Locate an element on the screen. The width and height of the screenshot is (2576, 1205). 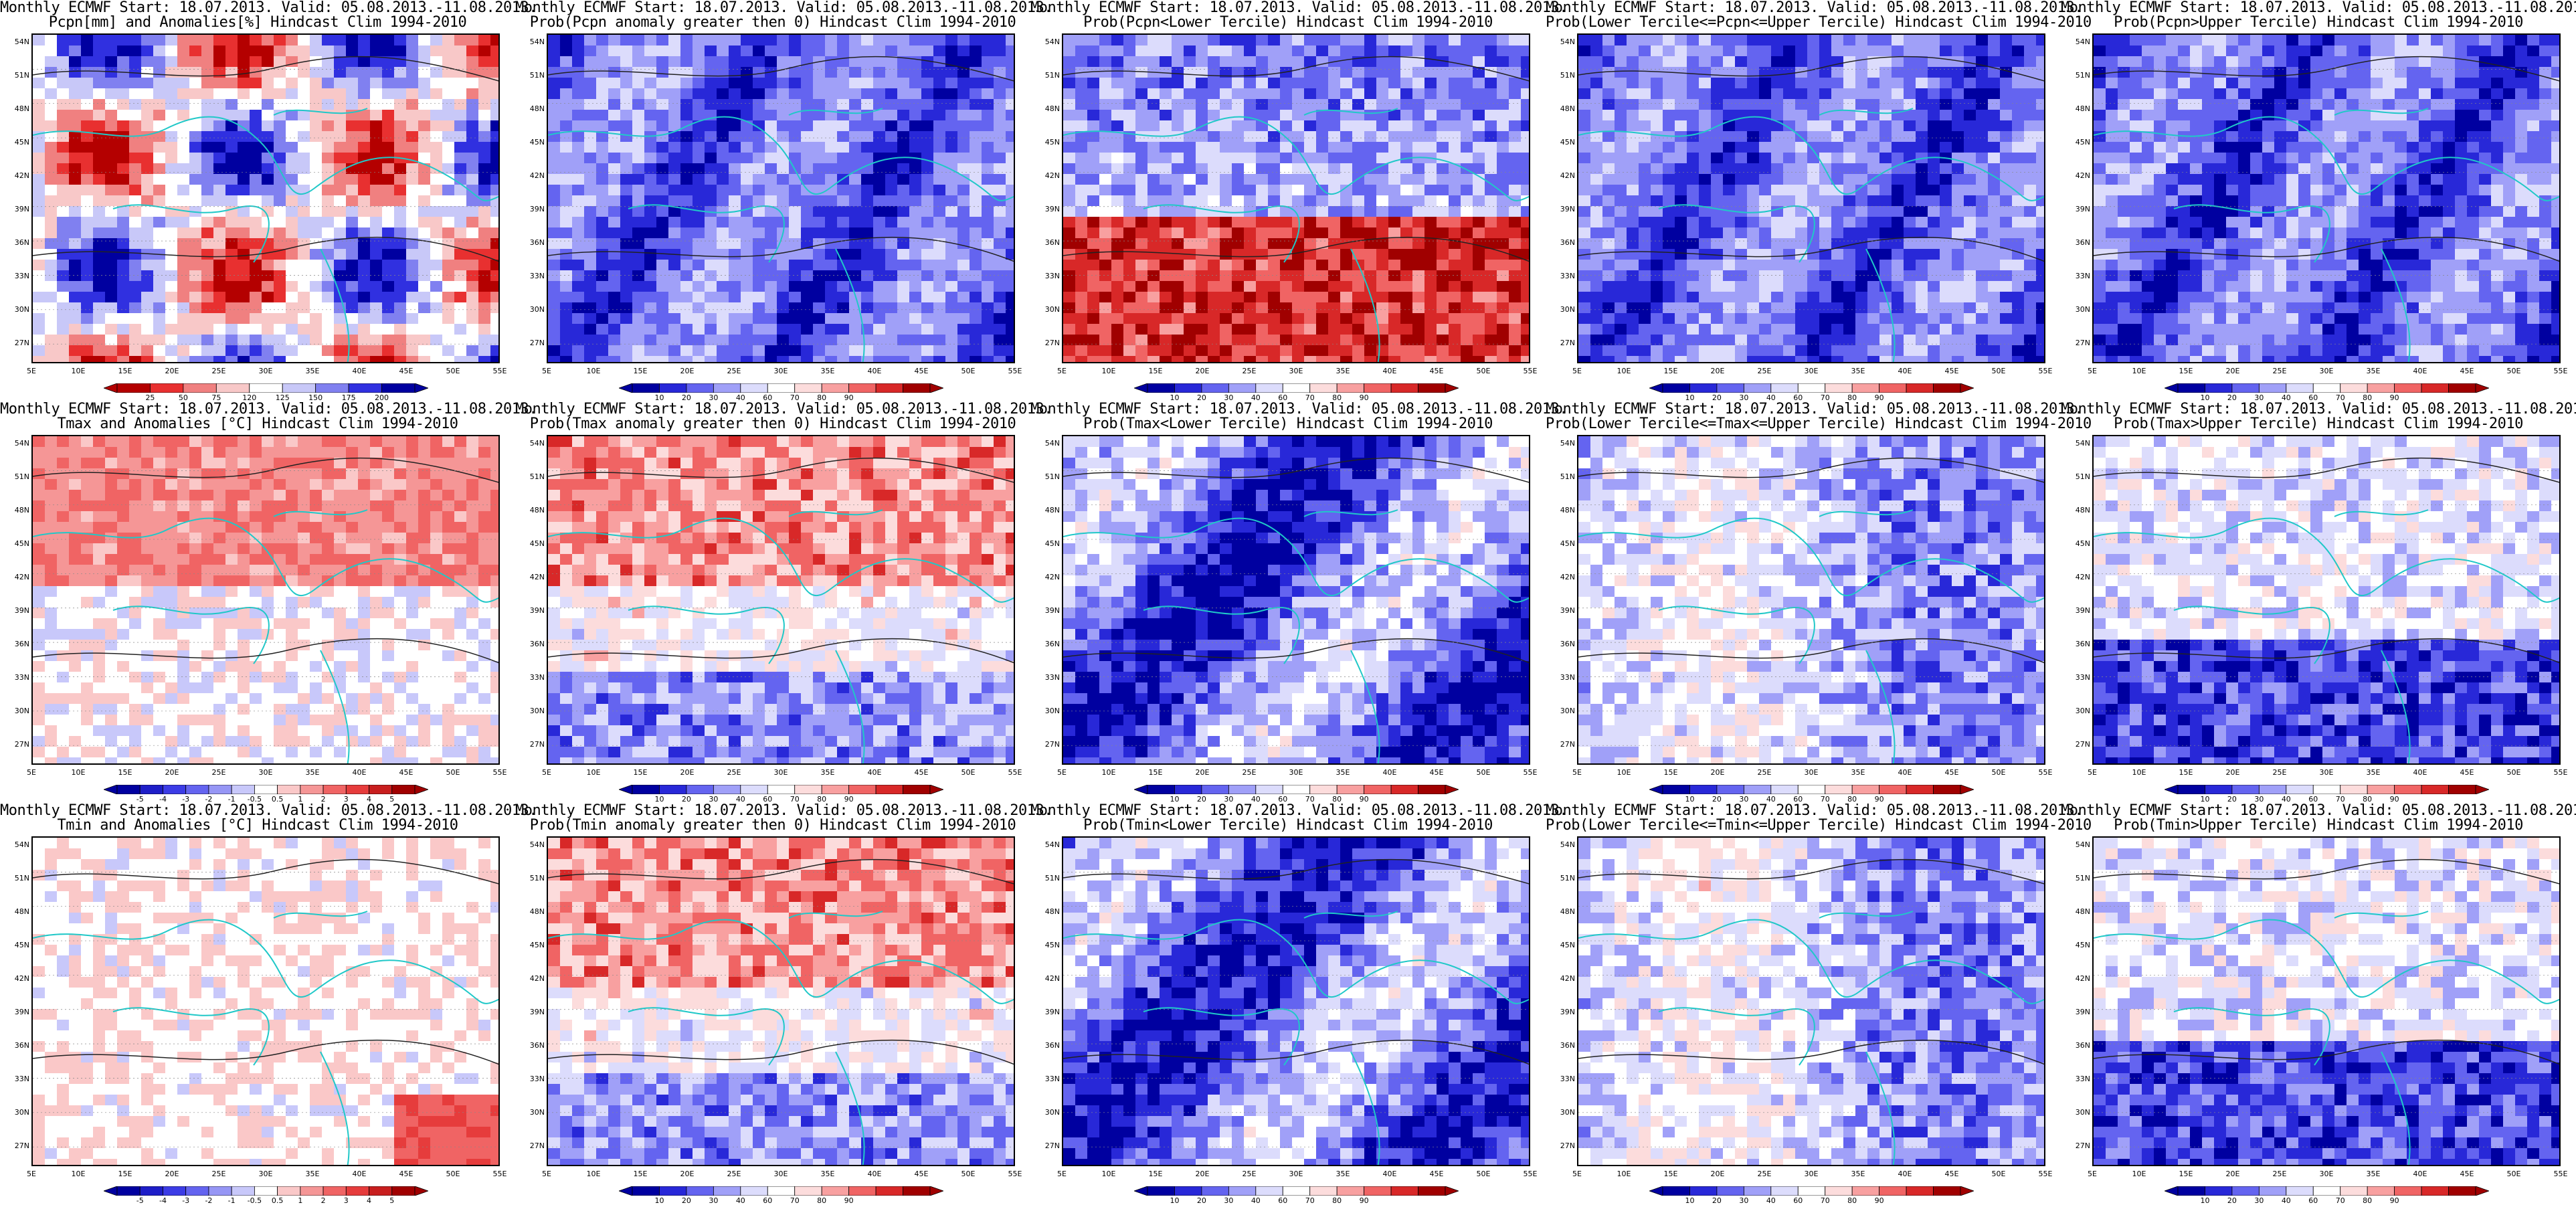
colorbar-arrow-low is located at coordinates (625, 388).